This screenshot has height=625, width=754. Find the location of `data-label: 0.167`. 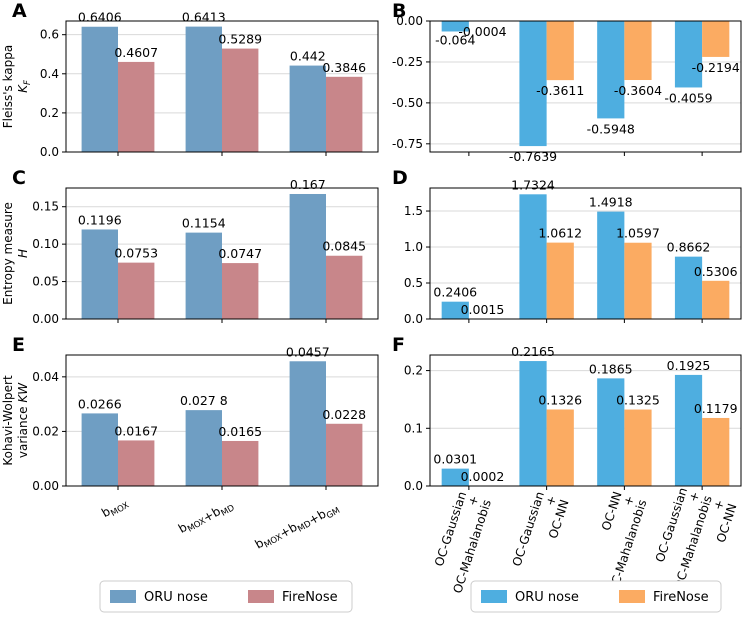

data-label: 0.167 is located at coordinates (308, 184).